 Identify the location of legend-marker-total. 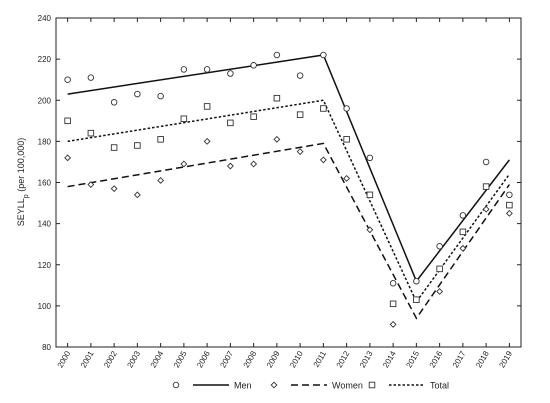
(372, 385).